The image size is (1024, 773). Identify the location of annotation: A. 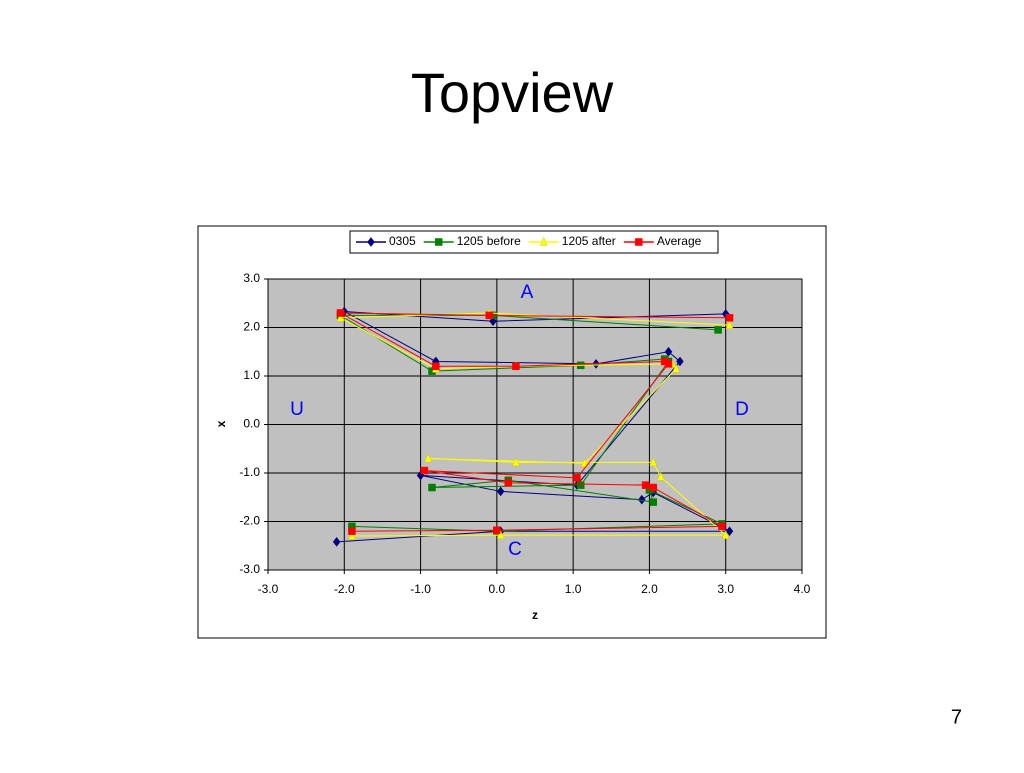
(527, 292).